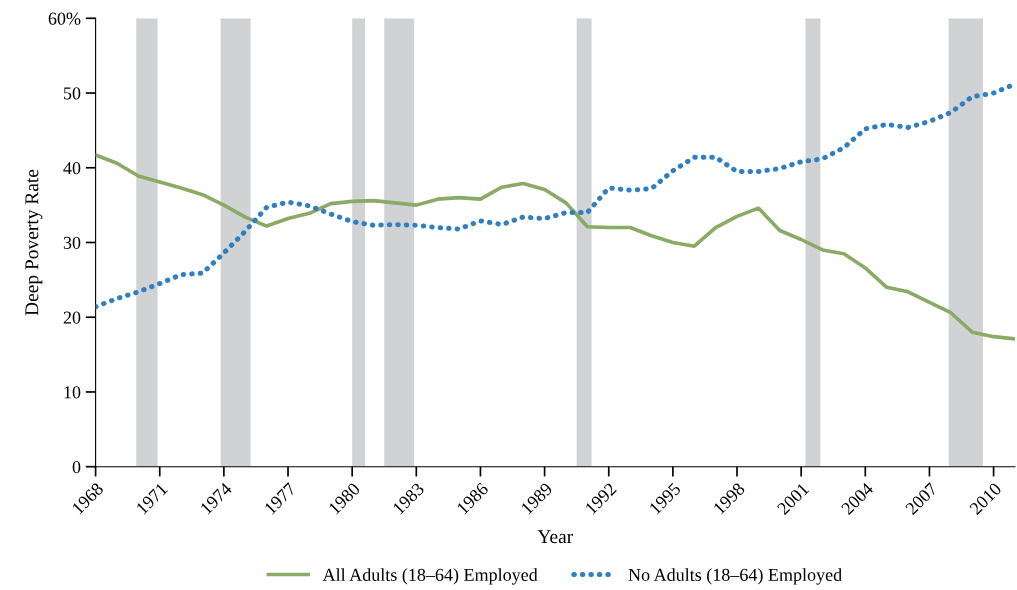 The height and width of the screenshot is (590, 1017). I want to click on y-tick-label: 10, so click(72, 392).